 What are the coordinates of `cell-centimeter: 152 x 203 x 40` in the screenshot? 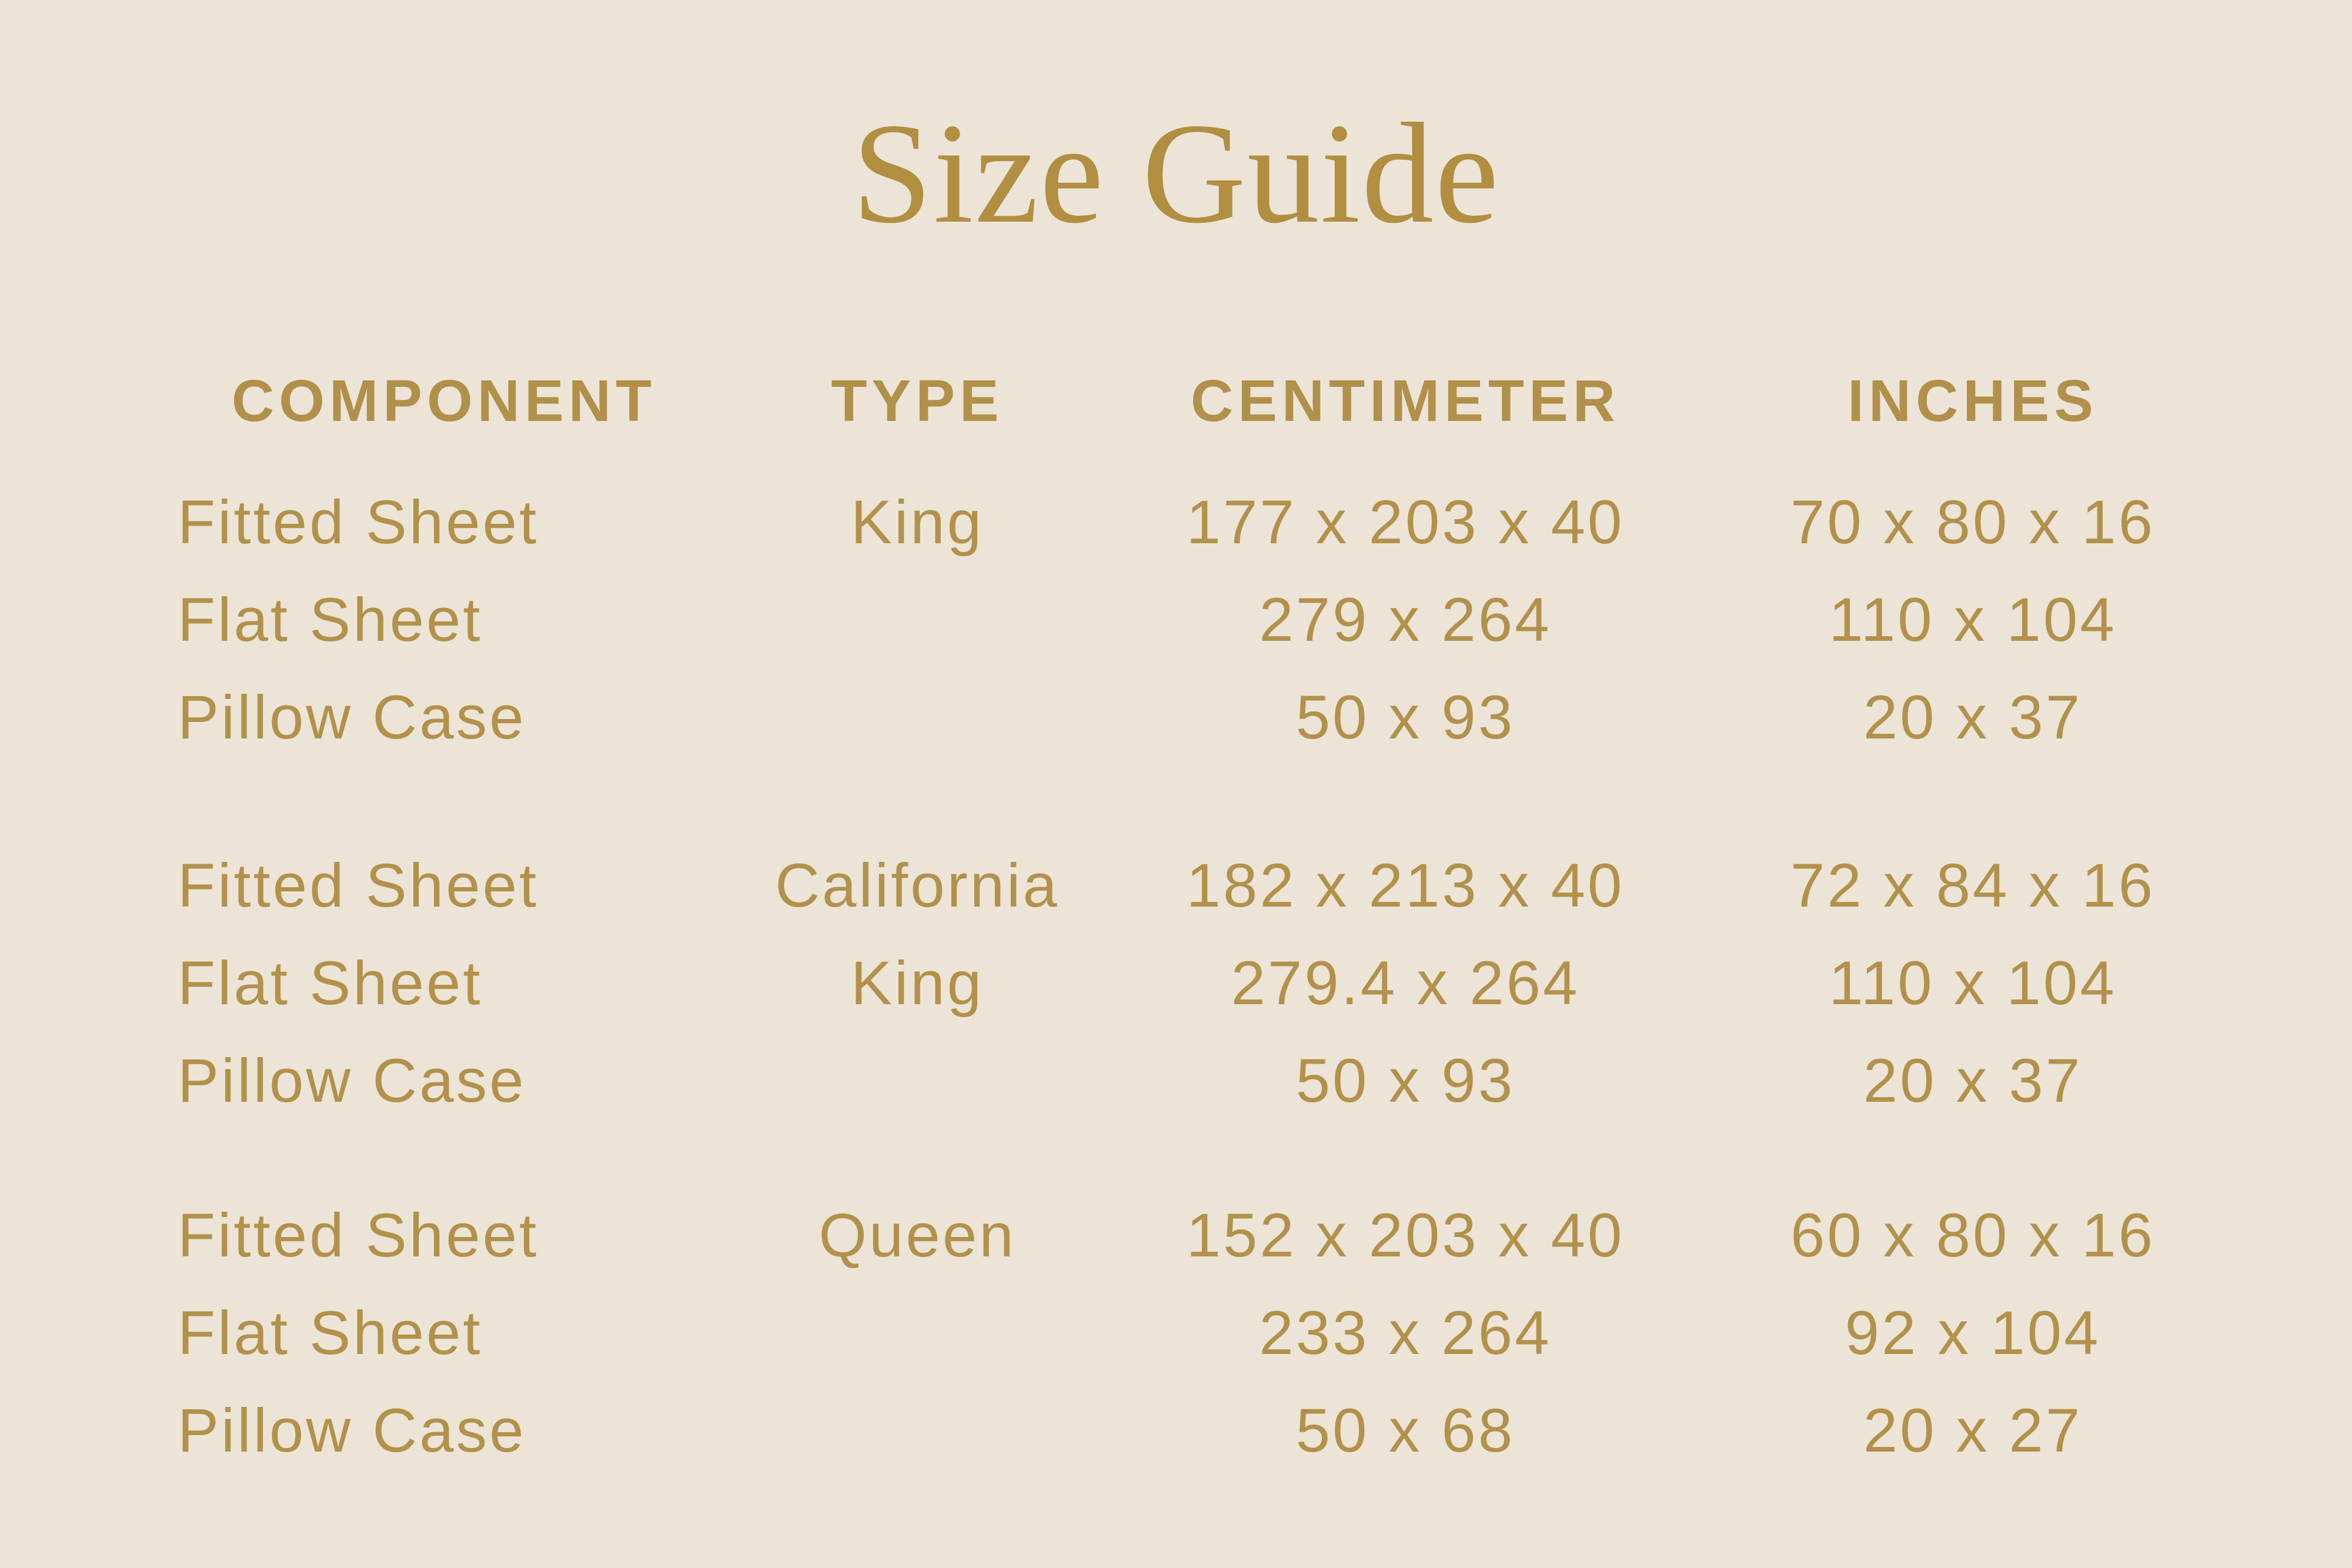 It's located at (1405, 1236).